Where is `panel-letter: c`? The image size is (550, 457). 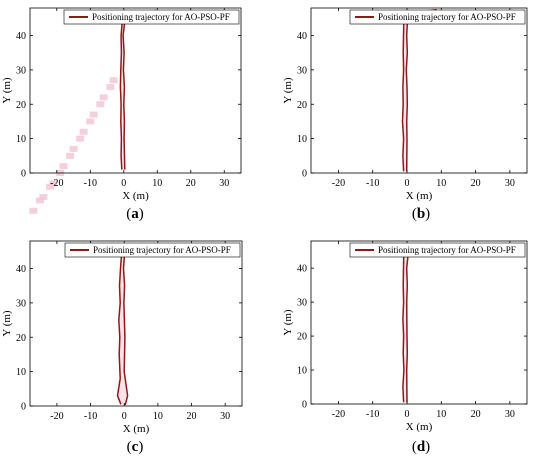
panel-letter: c is located at coordinates (135, 447).